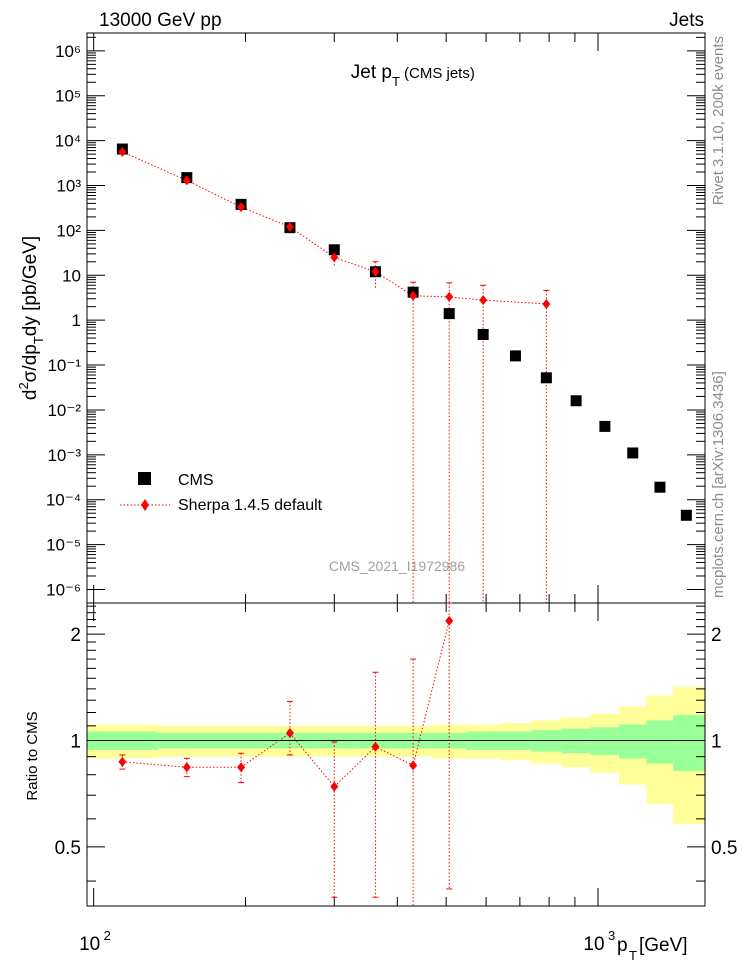 The image size is (746, 972). I want to click on main-y-tick-label: 10⁻⁶, so click(63, 589).